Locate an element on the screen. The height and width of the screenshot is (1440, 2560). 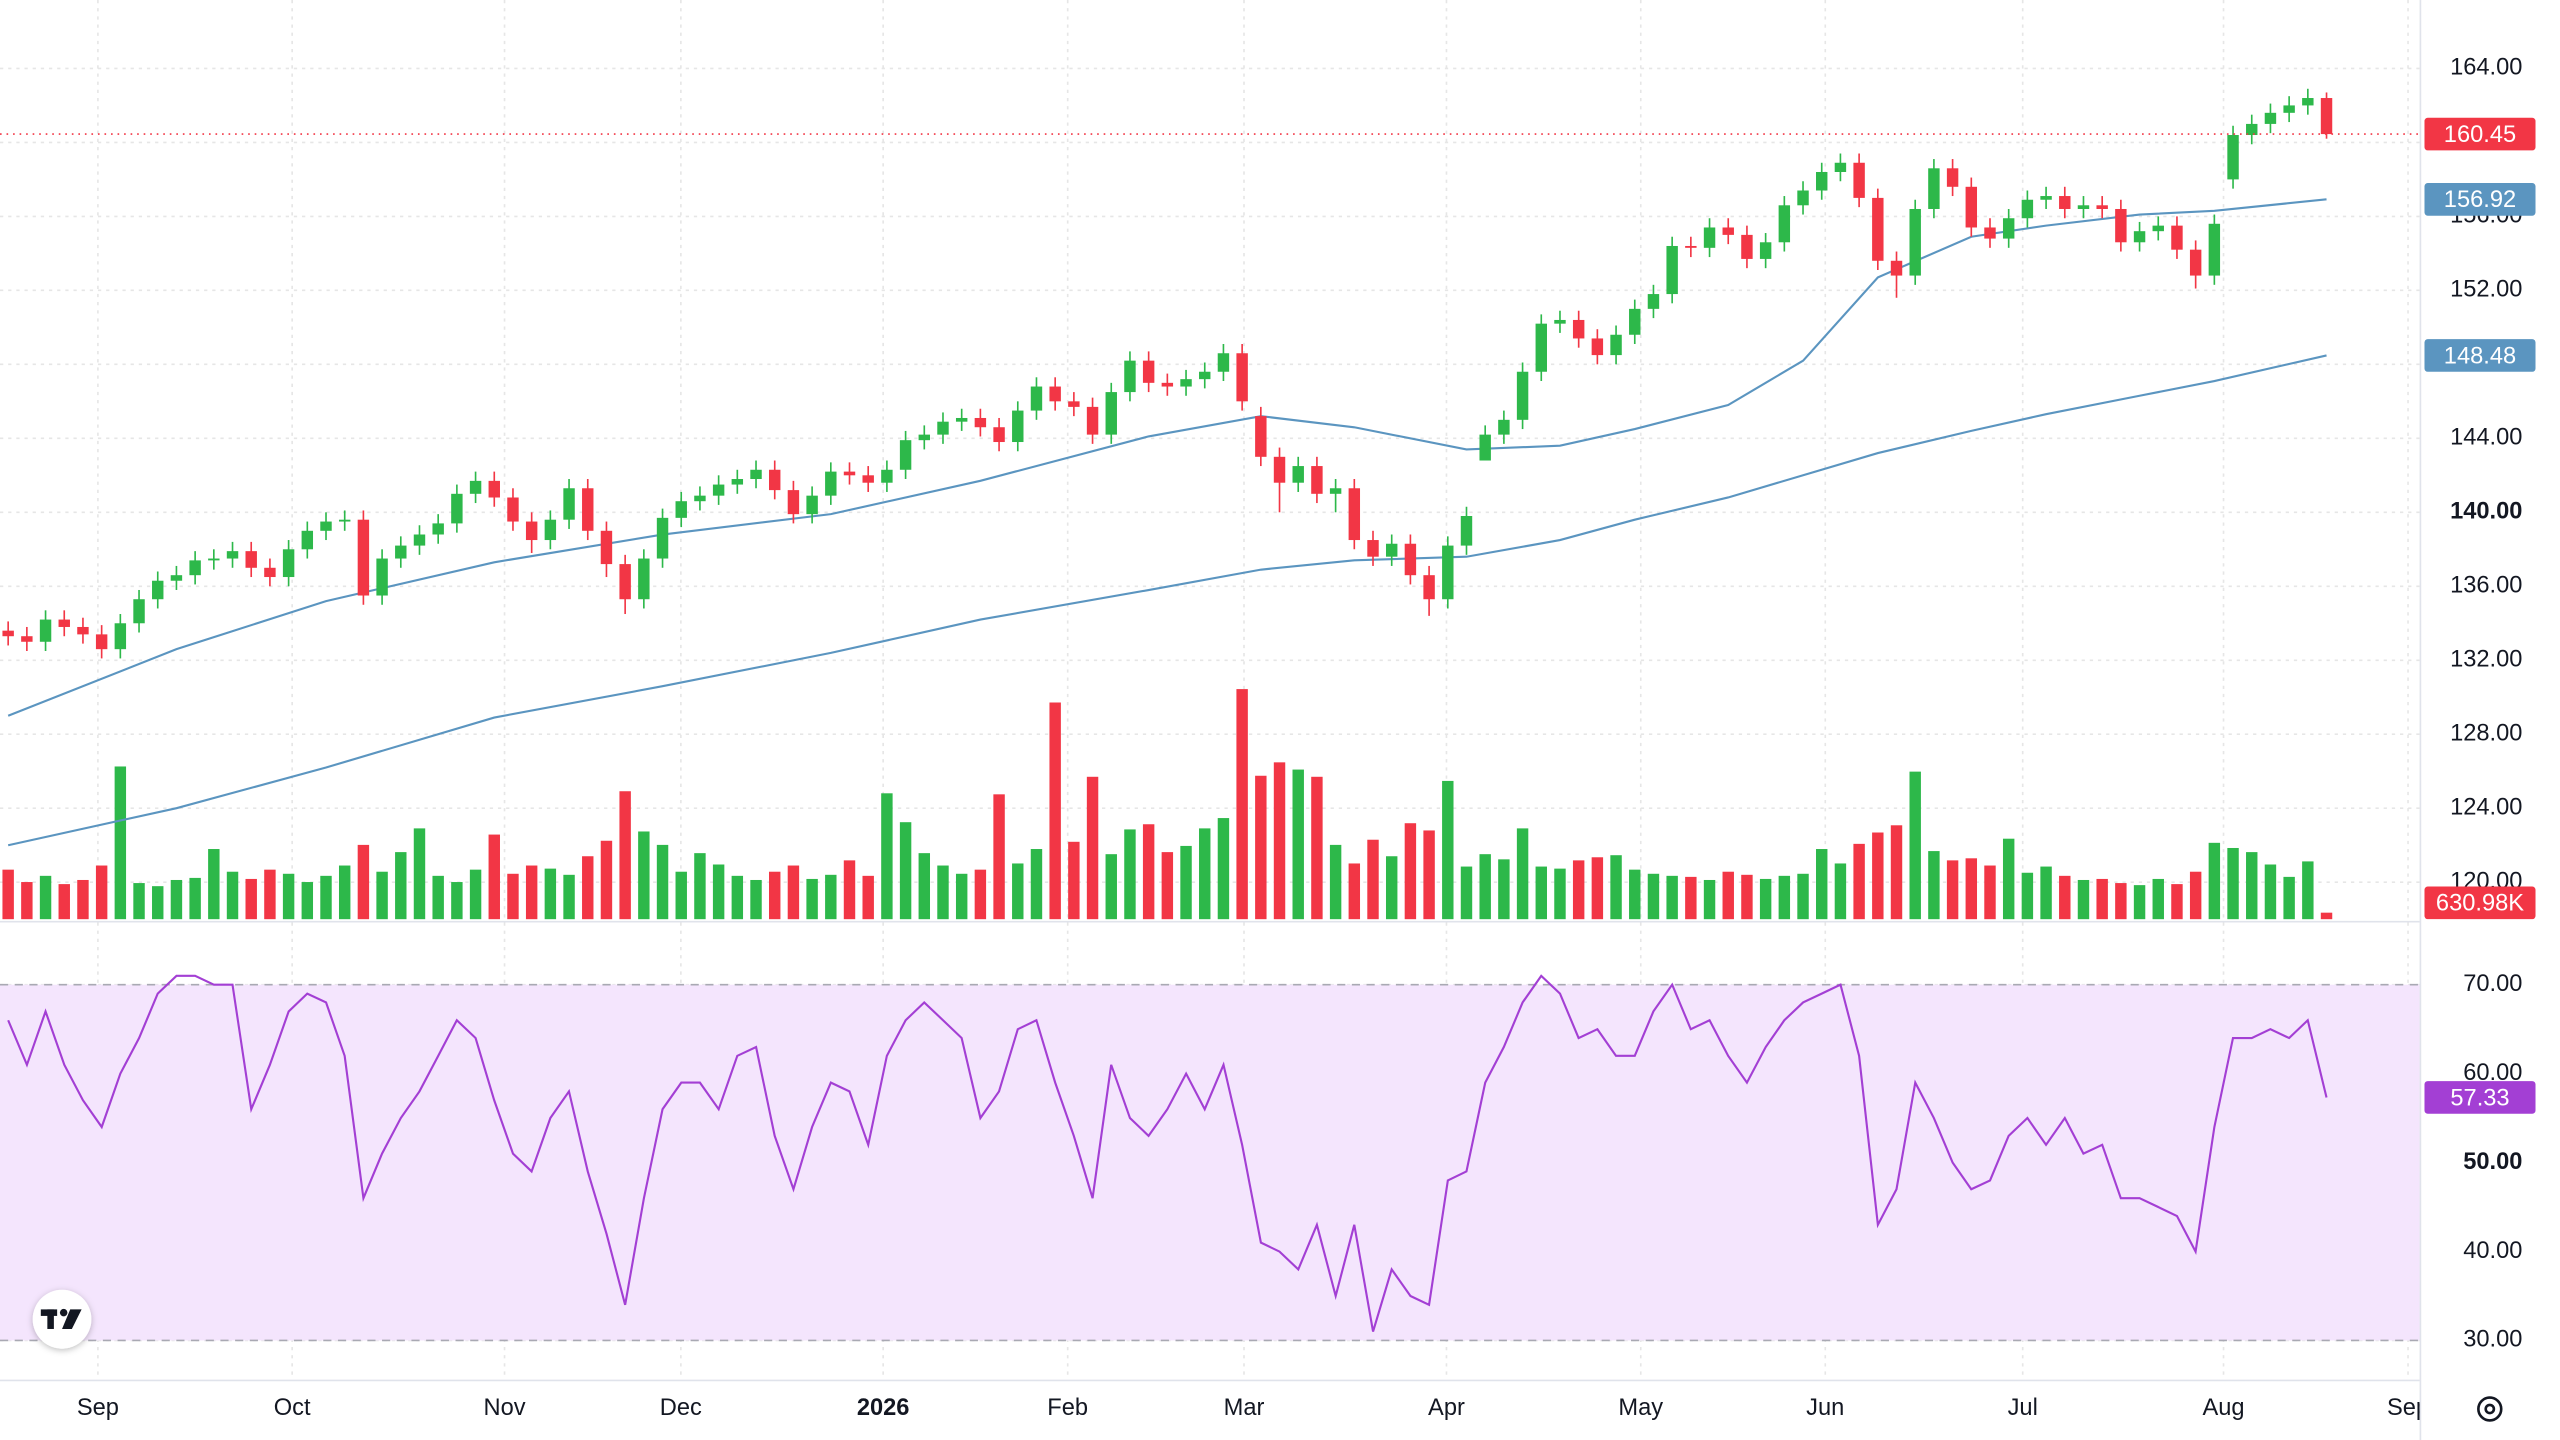
settings-hub is located at coordinates (2490, 1409).